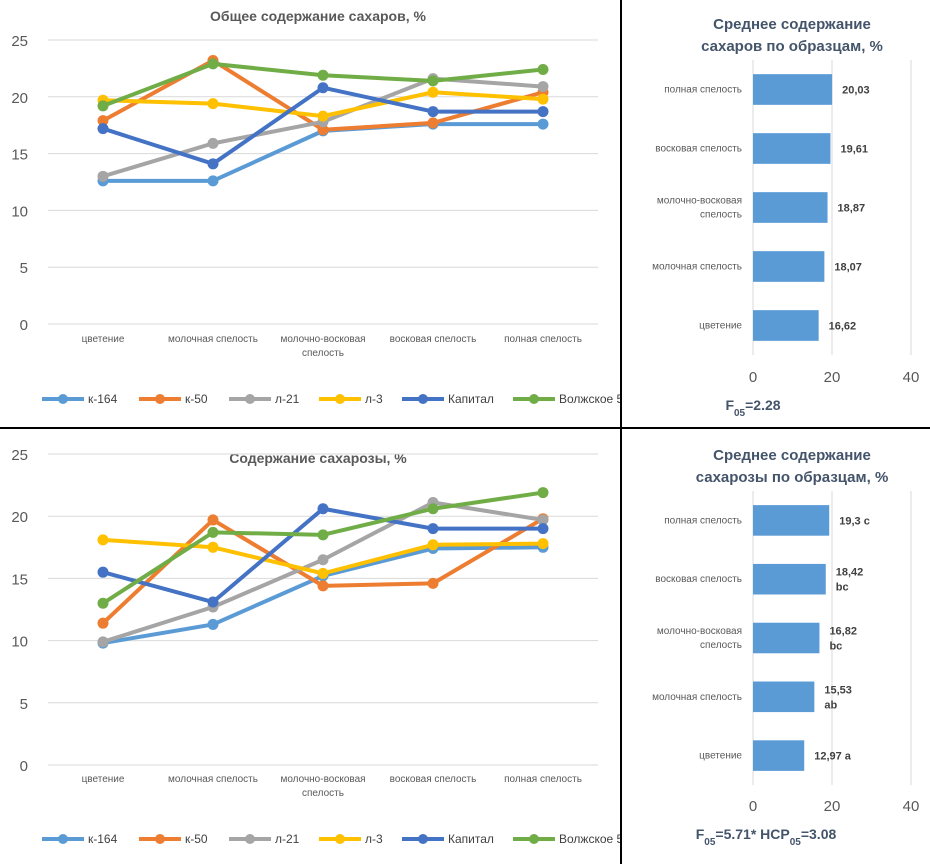 Image resolution: width=930 pixels, height=864 pixels. Describe the element at coordinates (854, 150) in the screenshot. I see `data-label: 19,61` at that location.